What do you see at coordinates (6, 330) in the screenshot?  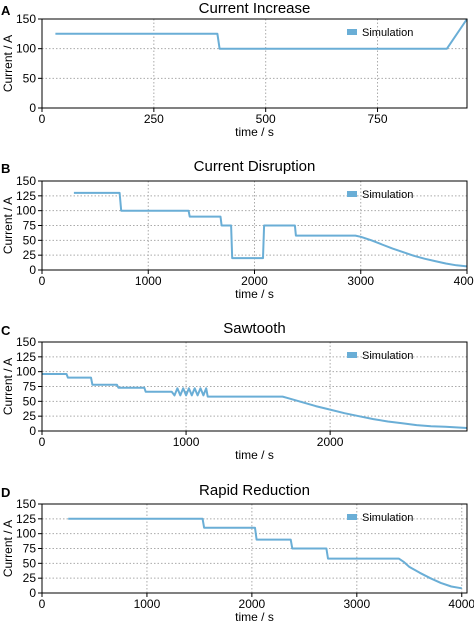 I see `panel-letter: C` at bounding box center [6, 330].